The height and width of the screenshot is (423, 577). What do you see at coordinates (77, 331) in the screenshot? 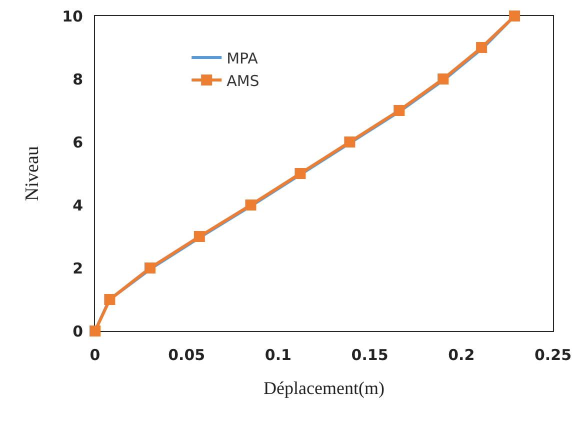
I see `y-tick-label: 0` at bounding box center [77, 331].